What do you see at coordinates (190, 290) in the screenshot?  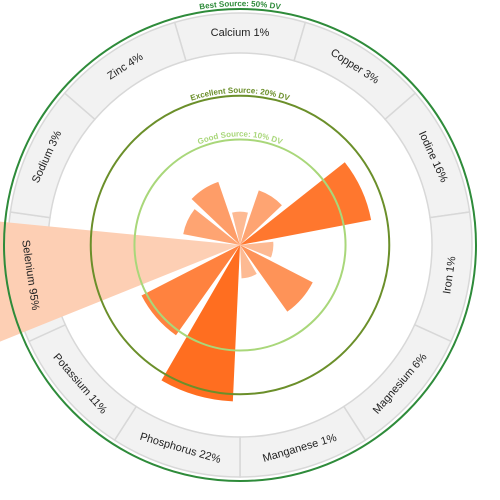 I see `bar-potassium` at bounding box center [190, 290].